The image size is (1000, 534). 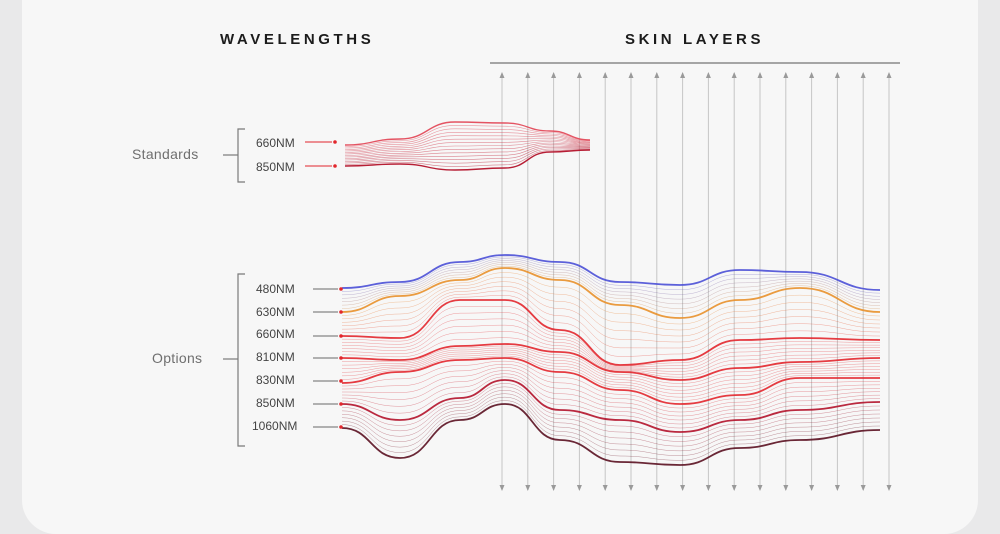 I want to click on wavelengths-heading: WAVELENGTHS, so click(x=297, y=39).